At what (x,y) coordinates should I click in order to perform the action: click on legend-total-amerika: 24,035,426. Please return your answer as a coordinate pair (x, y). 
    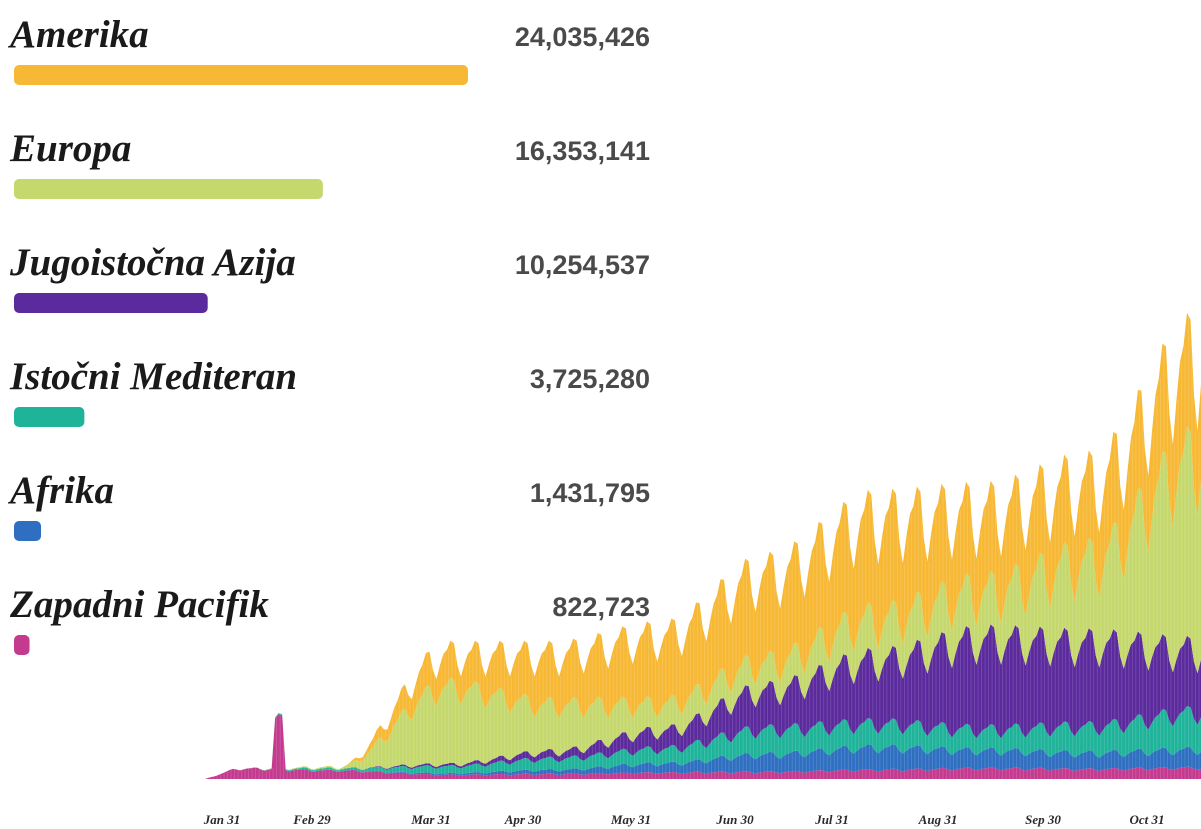
    Looking at the image, I should click on (582, 37).